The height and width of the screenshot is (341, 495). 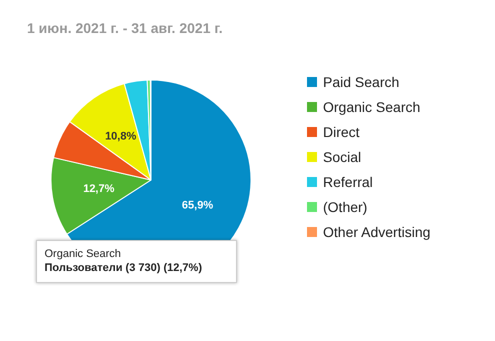 I want to click on data-label: 10,8%, so click(x=120, y=136).